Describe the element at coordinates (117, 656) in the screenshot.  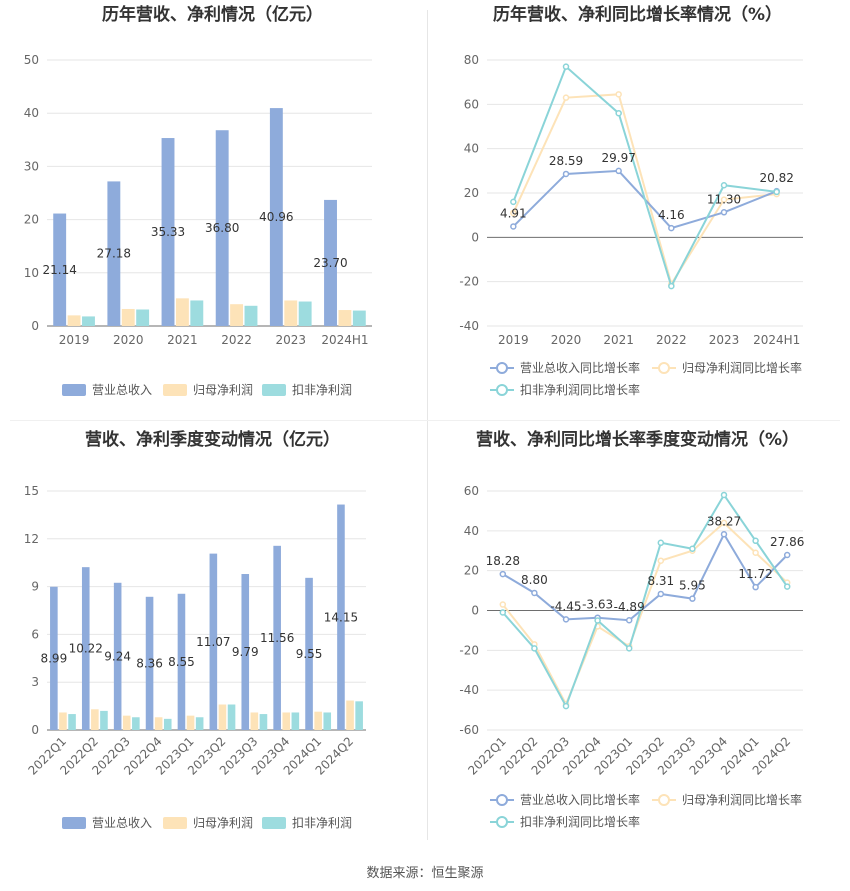
I see `data-label: 9.24` at that location.